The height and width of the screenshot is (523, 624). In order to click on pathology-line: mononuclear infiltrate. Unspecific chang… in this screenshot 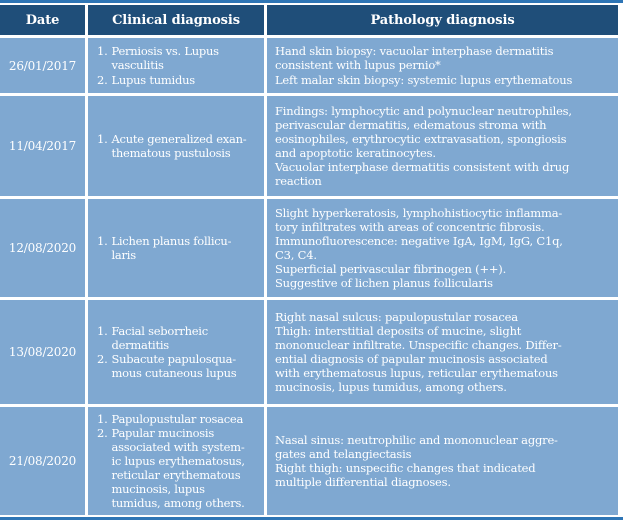, I will do `click(418, 344)`.